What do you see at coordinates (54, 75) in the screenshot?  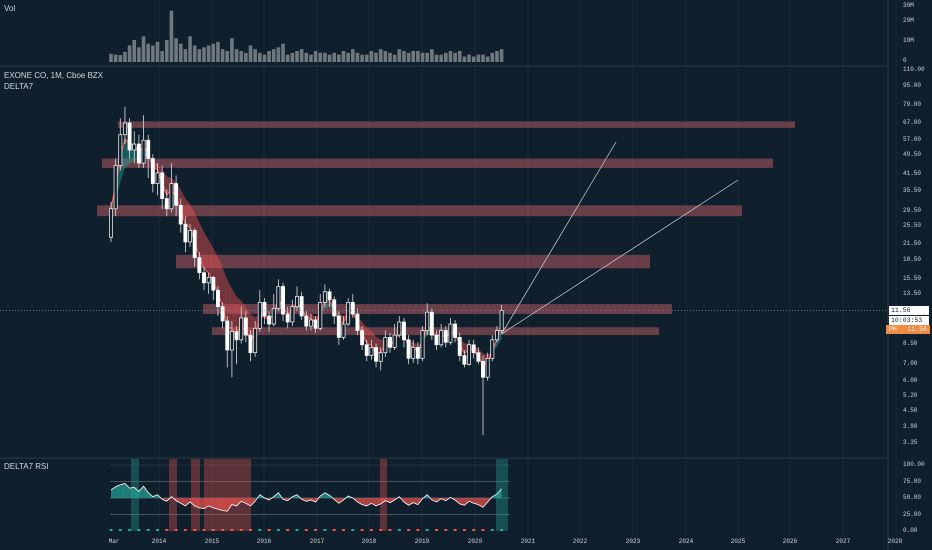 I see `symbol-title: EXONE CO, 1M, Cboe BZX` at bounding box center [54, 75].